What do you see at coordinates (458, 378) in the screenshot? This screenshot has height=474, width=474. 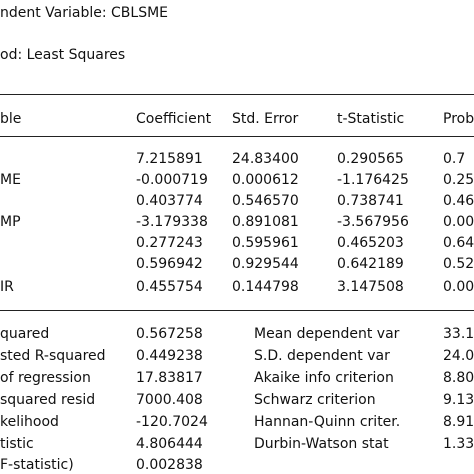 I see `stat-value-2: 8.80` at bounding box center [458, 378].